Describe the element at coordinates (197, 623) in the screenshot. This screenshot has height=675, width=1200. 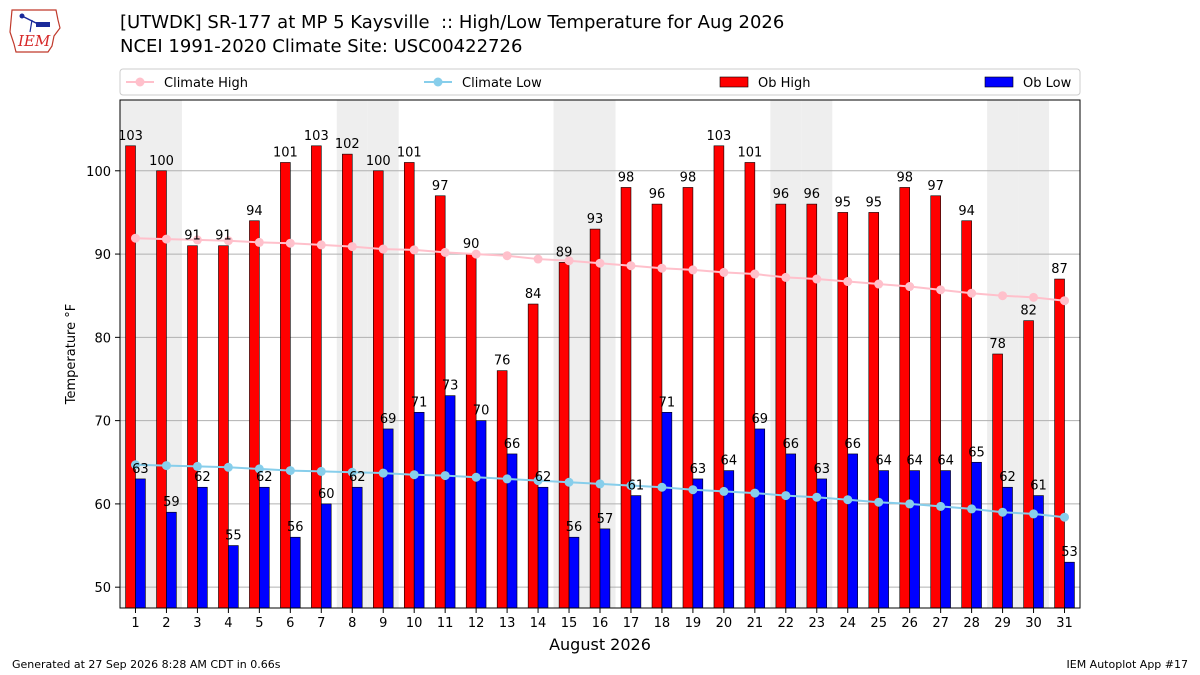
I see `x-tick-label: 3` at that location.